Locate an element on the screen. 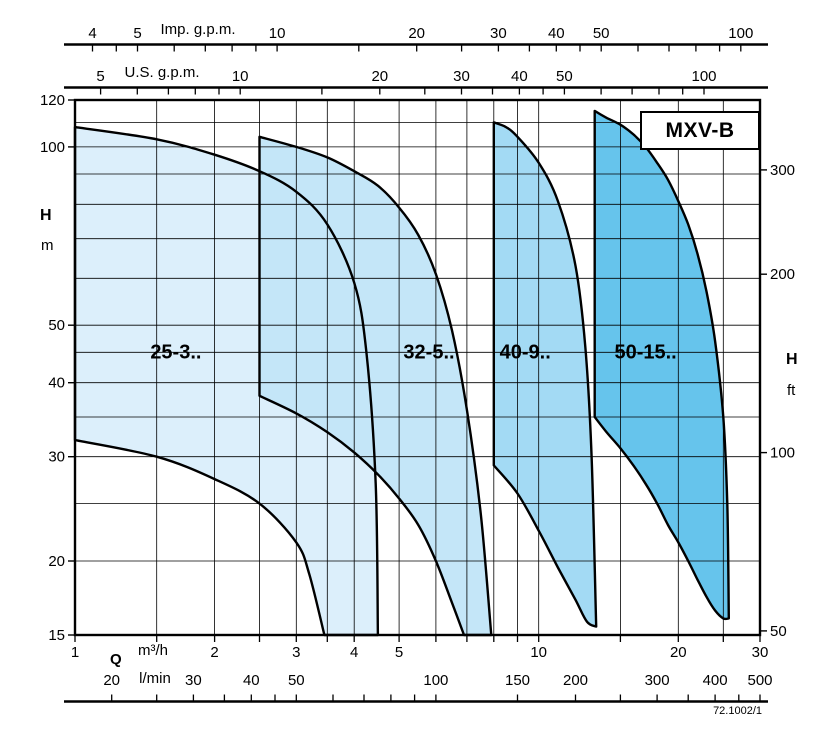 The image size is (832, 740). chart-title-box: MXV-B is located at coordinates (700, 130).